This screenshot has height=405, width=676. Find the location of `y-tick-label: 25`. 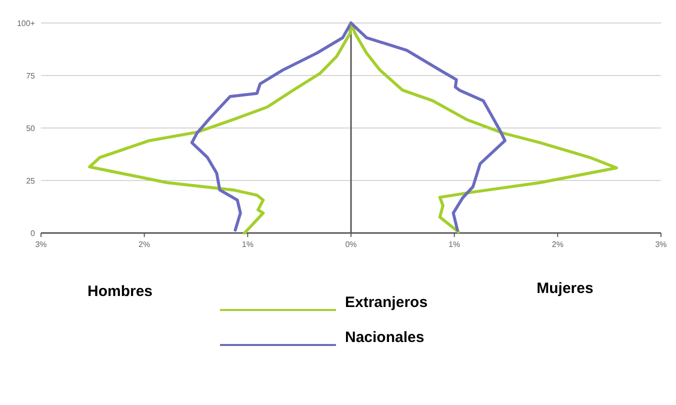

y-tick-label: 25 is located at coordinates (31, 181).